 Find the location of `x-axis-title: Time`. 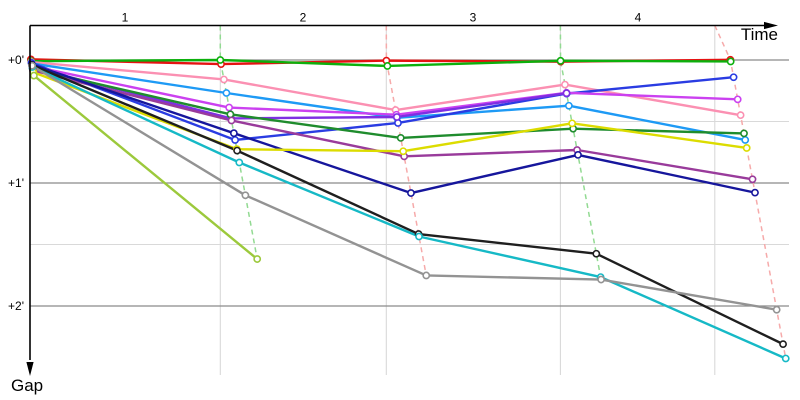

x-axis-title: Time is located at coordinates (759, 34).